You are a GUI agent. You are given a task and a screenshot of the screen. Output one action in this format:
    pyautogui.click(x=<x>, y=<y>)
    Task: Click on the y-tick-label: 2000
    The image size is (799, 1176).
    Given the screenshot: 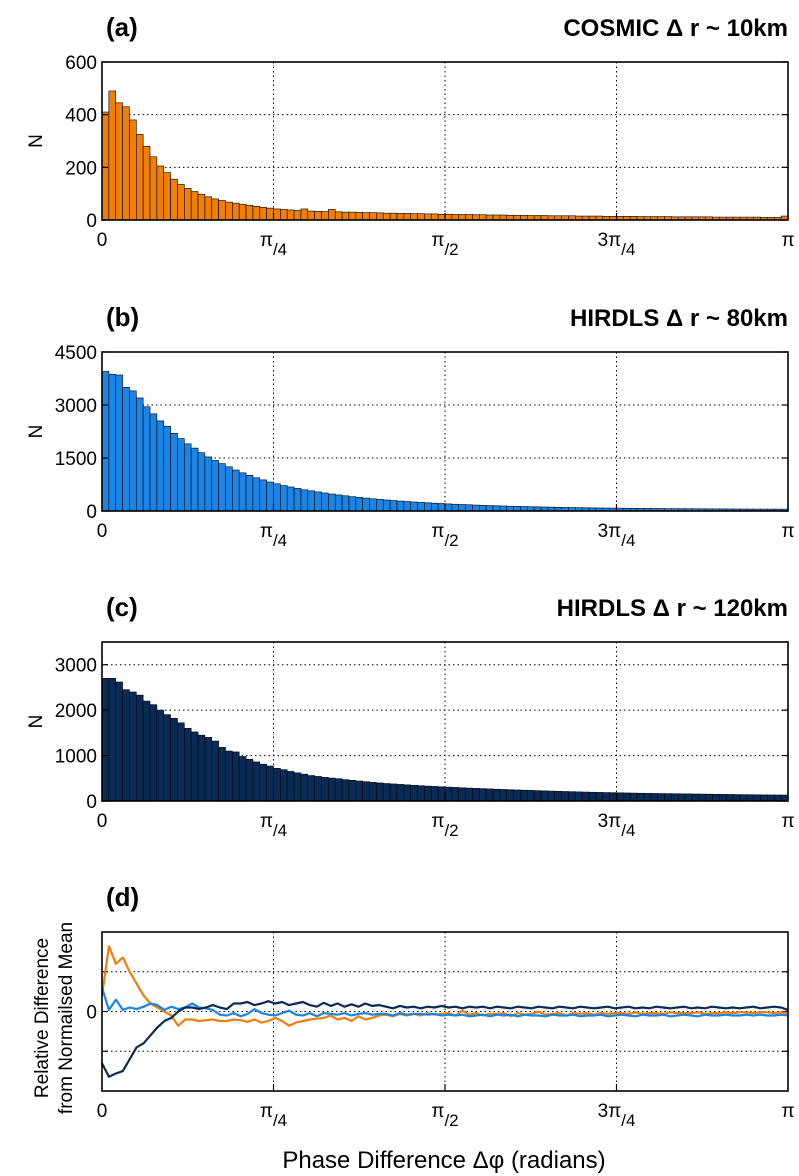 What is the action you would take?
    pyautogui.click(x=76, y=711)
    